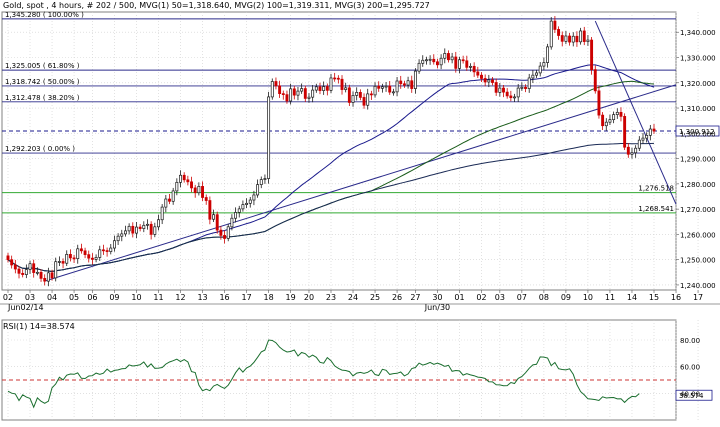 The height and width of the screenshot is (427, 720). Describe the element at coordinates (632, 297) in the screenshot. I see `time-axis-label: 14` at that location.